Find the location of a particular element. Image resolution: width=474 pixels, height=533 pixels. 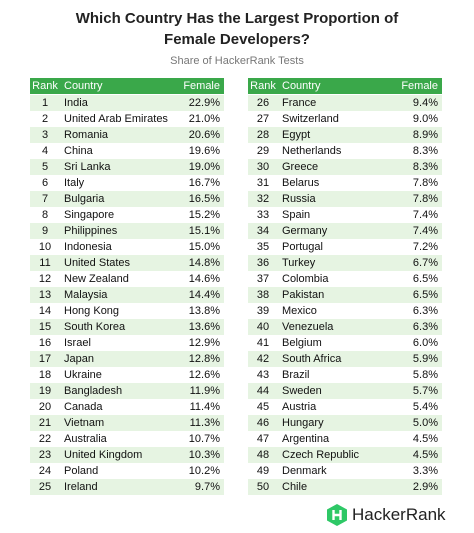

table-cell: Brazil is located at coordinates (296, 375).